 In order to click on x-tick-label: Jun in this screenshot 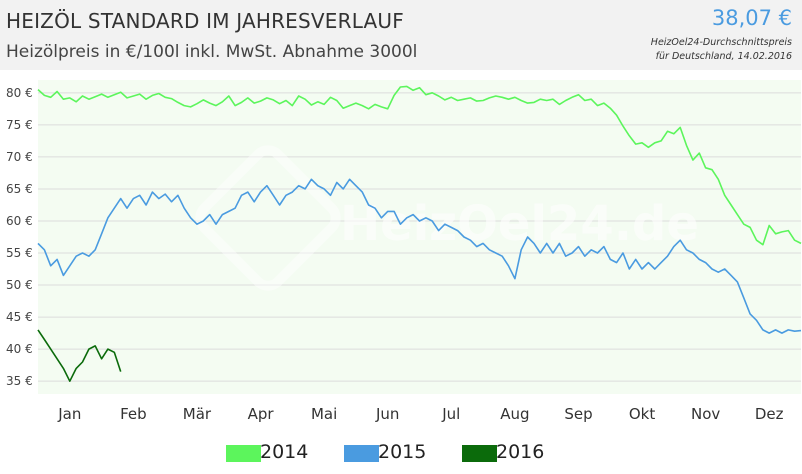, I will do `click(387, 414)`.